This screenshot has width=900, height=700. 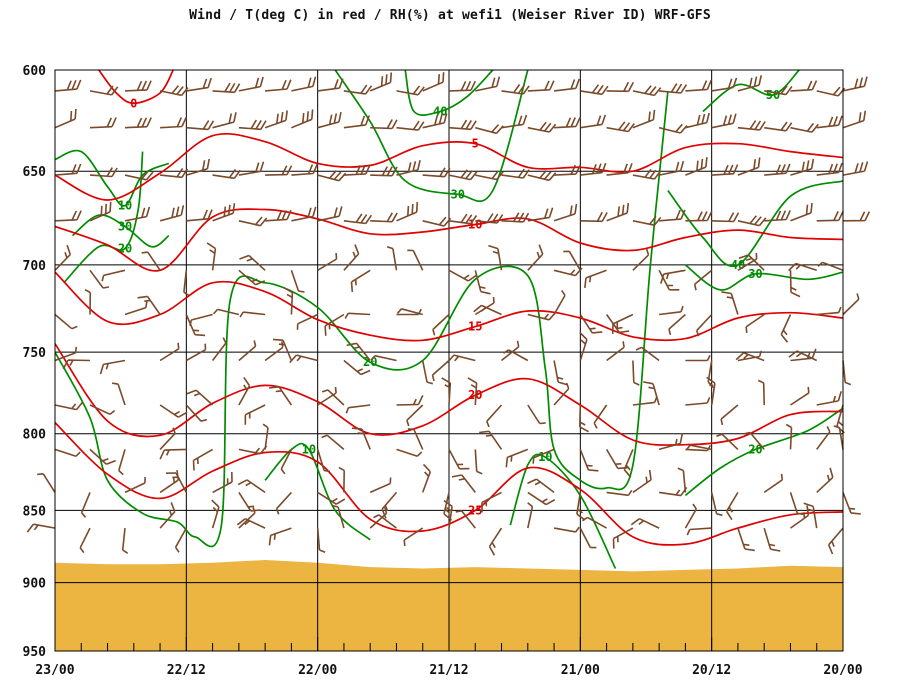 I want to click on y-tick-label: 750, so click(x=35, y=353).